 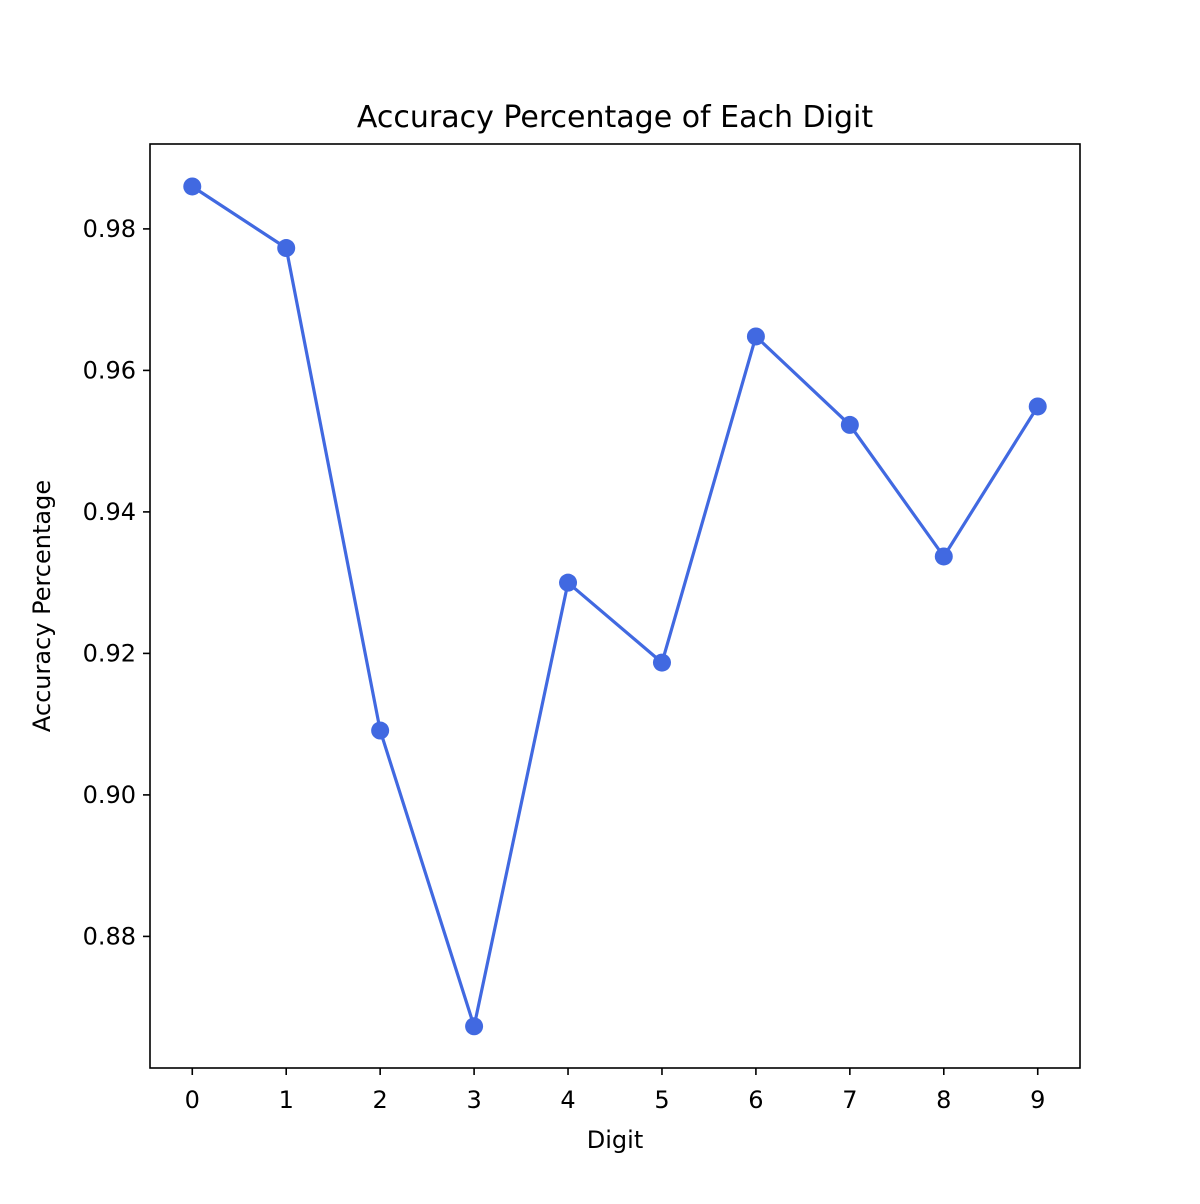 What do you see at coordinates (109, 229) in the screenshot?
I see `y-tick-label: 0.98` at bounding box center [109, 229].